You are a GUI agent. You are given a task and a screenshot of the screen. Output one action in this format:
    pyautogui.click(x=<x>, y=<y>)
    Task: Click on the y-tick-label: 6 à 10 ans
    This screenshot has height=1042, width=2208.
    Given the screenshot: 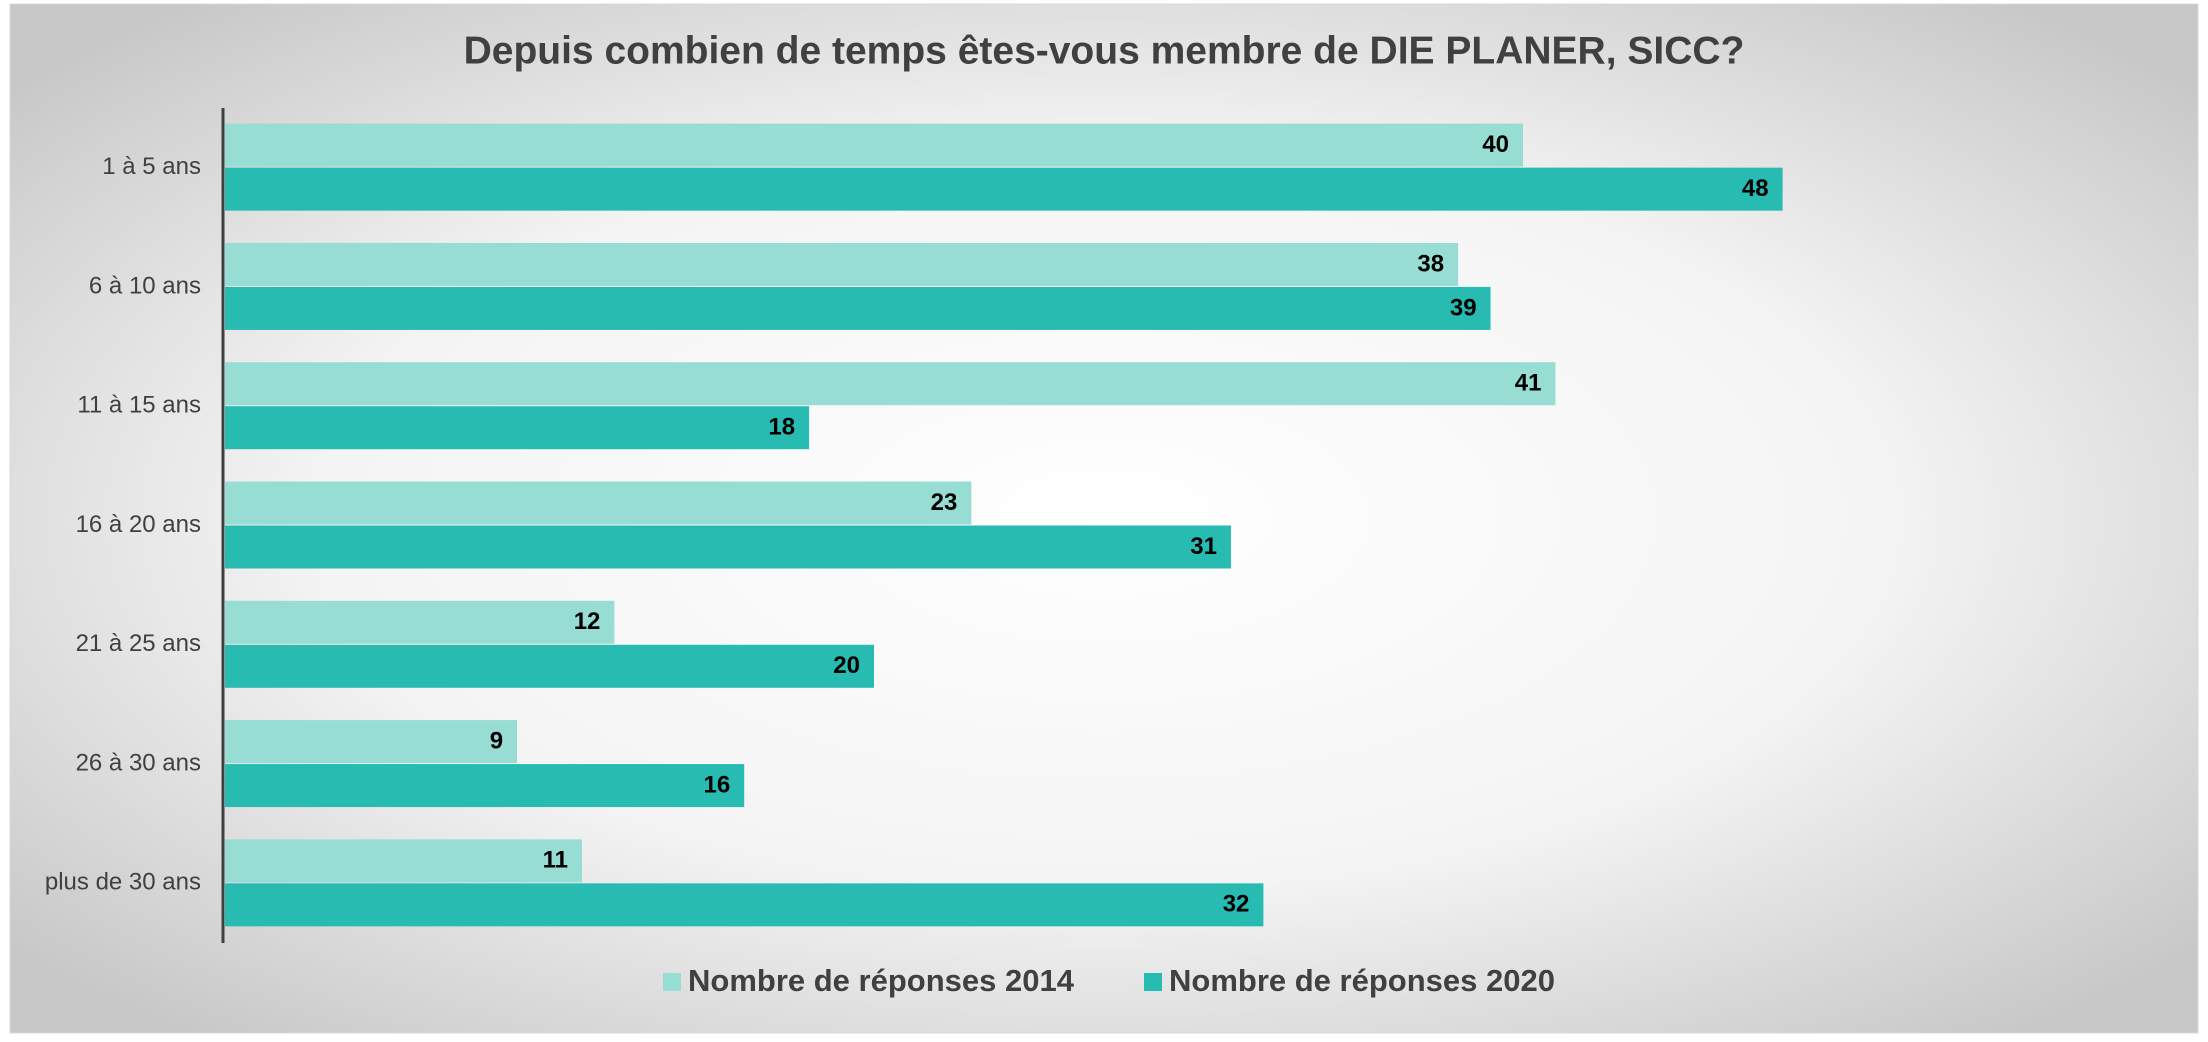 What is the action you would take?
    pyautogui.click(x=145, y=285)
    